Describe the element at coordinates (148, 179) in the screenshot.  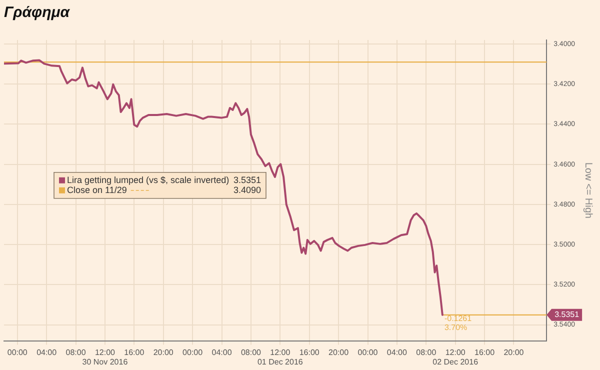
I see `legend-label: Lira getting lumped (vs $, scale inverted)` at that location.